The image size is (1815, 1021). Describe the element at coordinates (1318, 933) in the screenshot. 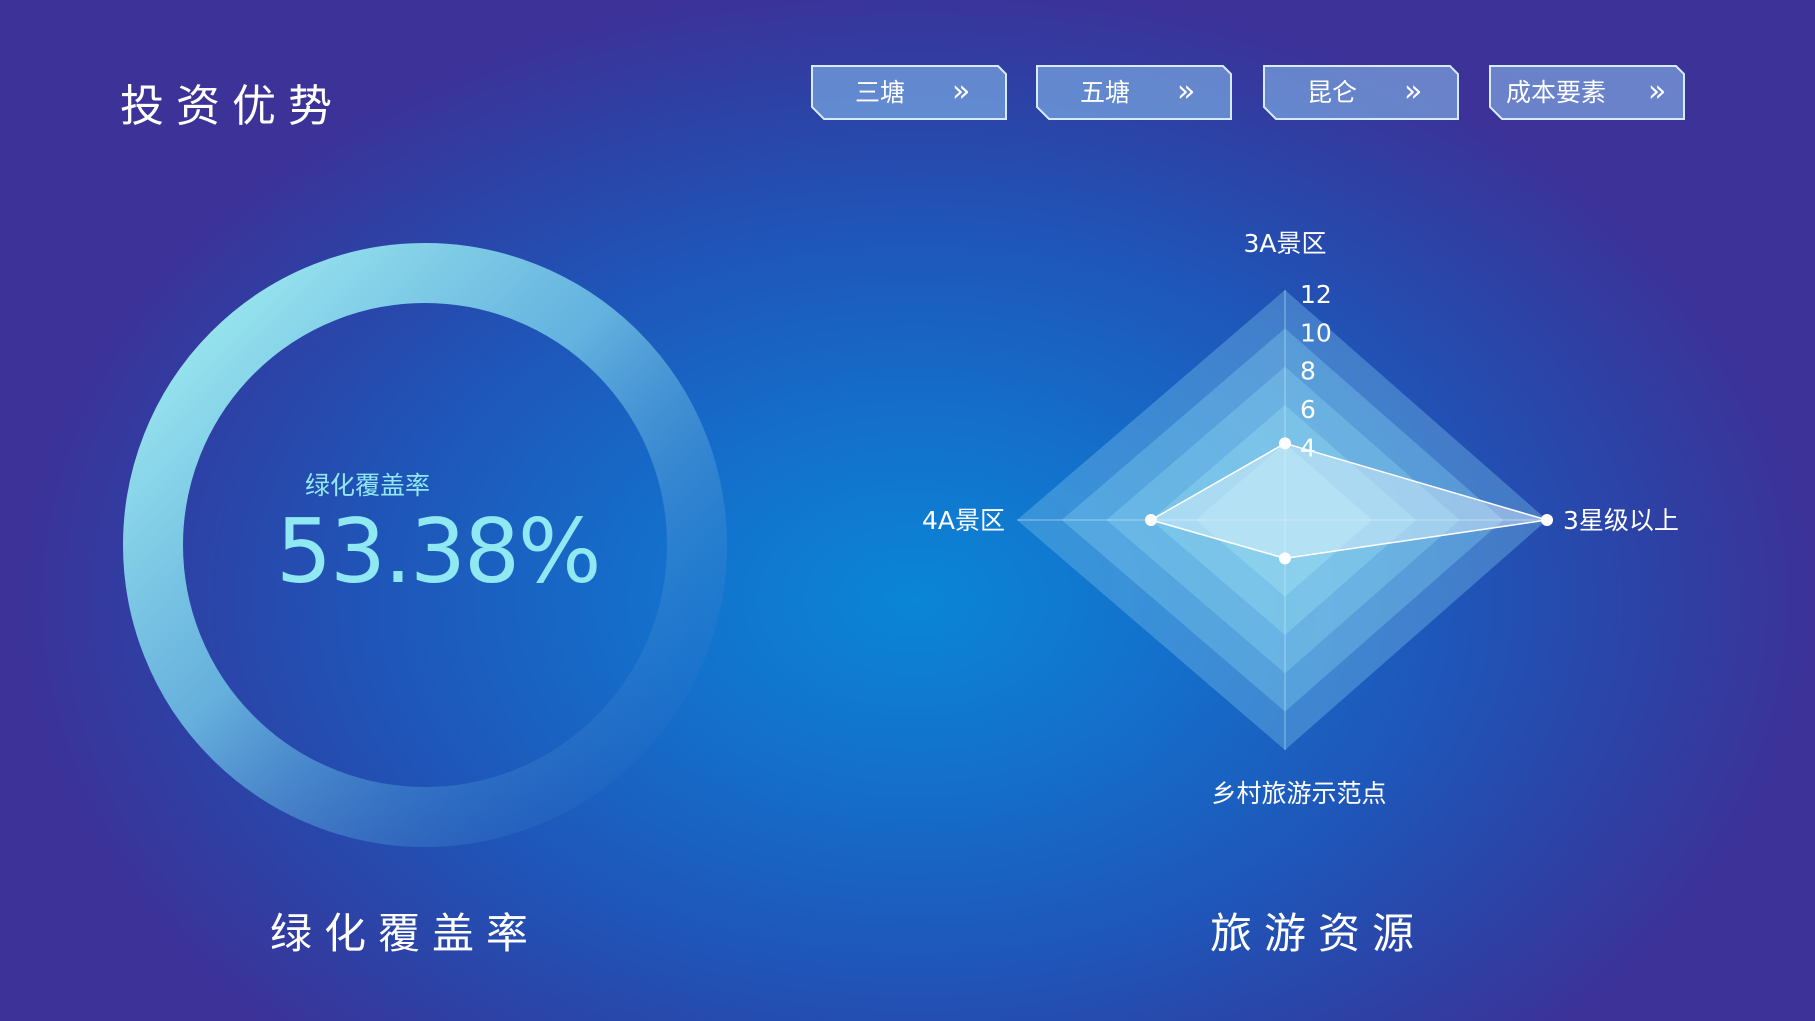

I see `radar-section-title: 旅游资源` at that location.